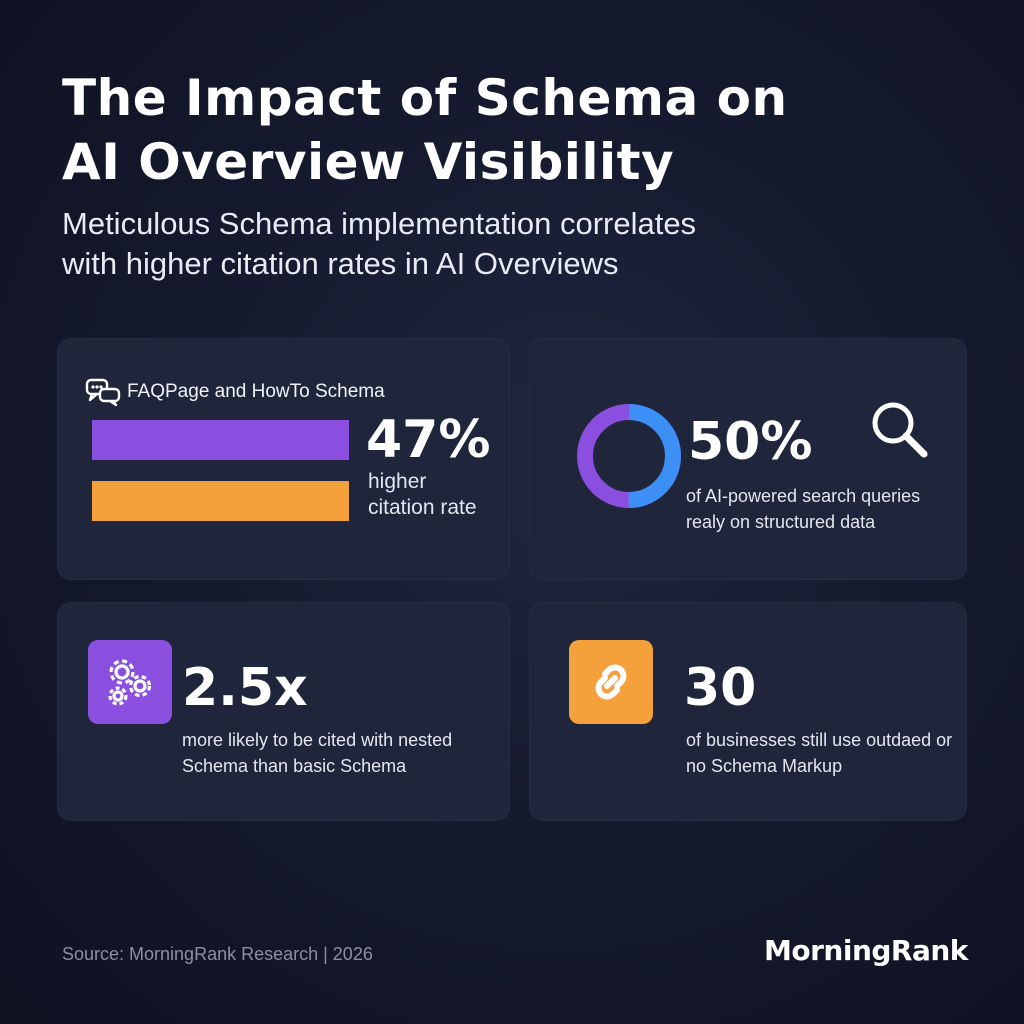 The image size is (1024, 1024). I want to click on nested-description-line-2: Schema than basic Schema, so click(294, 766).